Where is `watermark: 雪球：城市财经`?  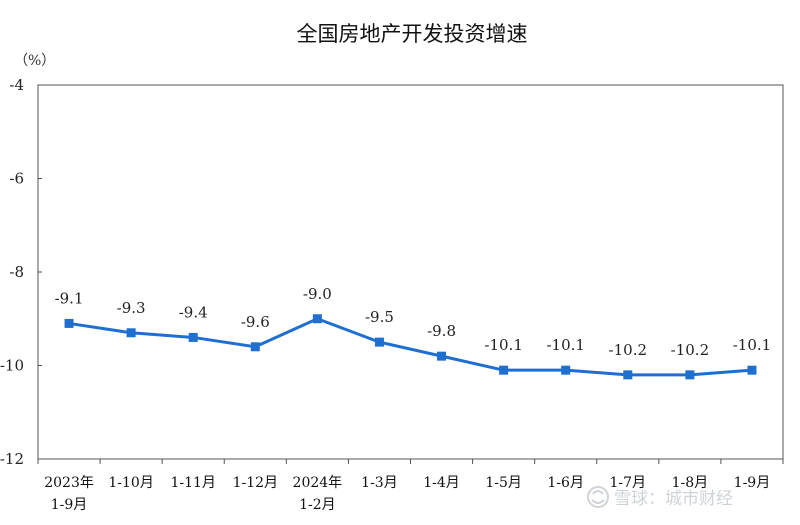
watermark: 雪球：城市财经 is located at coordinates (660, 497).